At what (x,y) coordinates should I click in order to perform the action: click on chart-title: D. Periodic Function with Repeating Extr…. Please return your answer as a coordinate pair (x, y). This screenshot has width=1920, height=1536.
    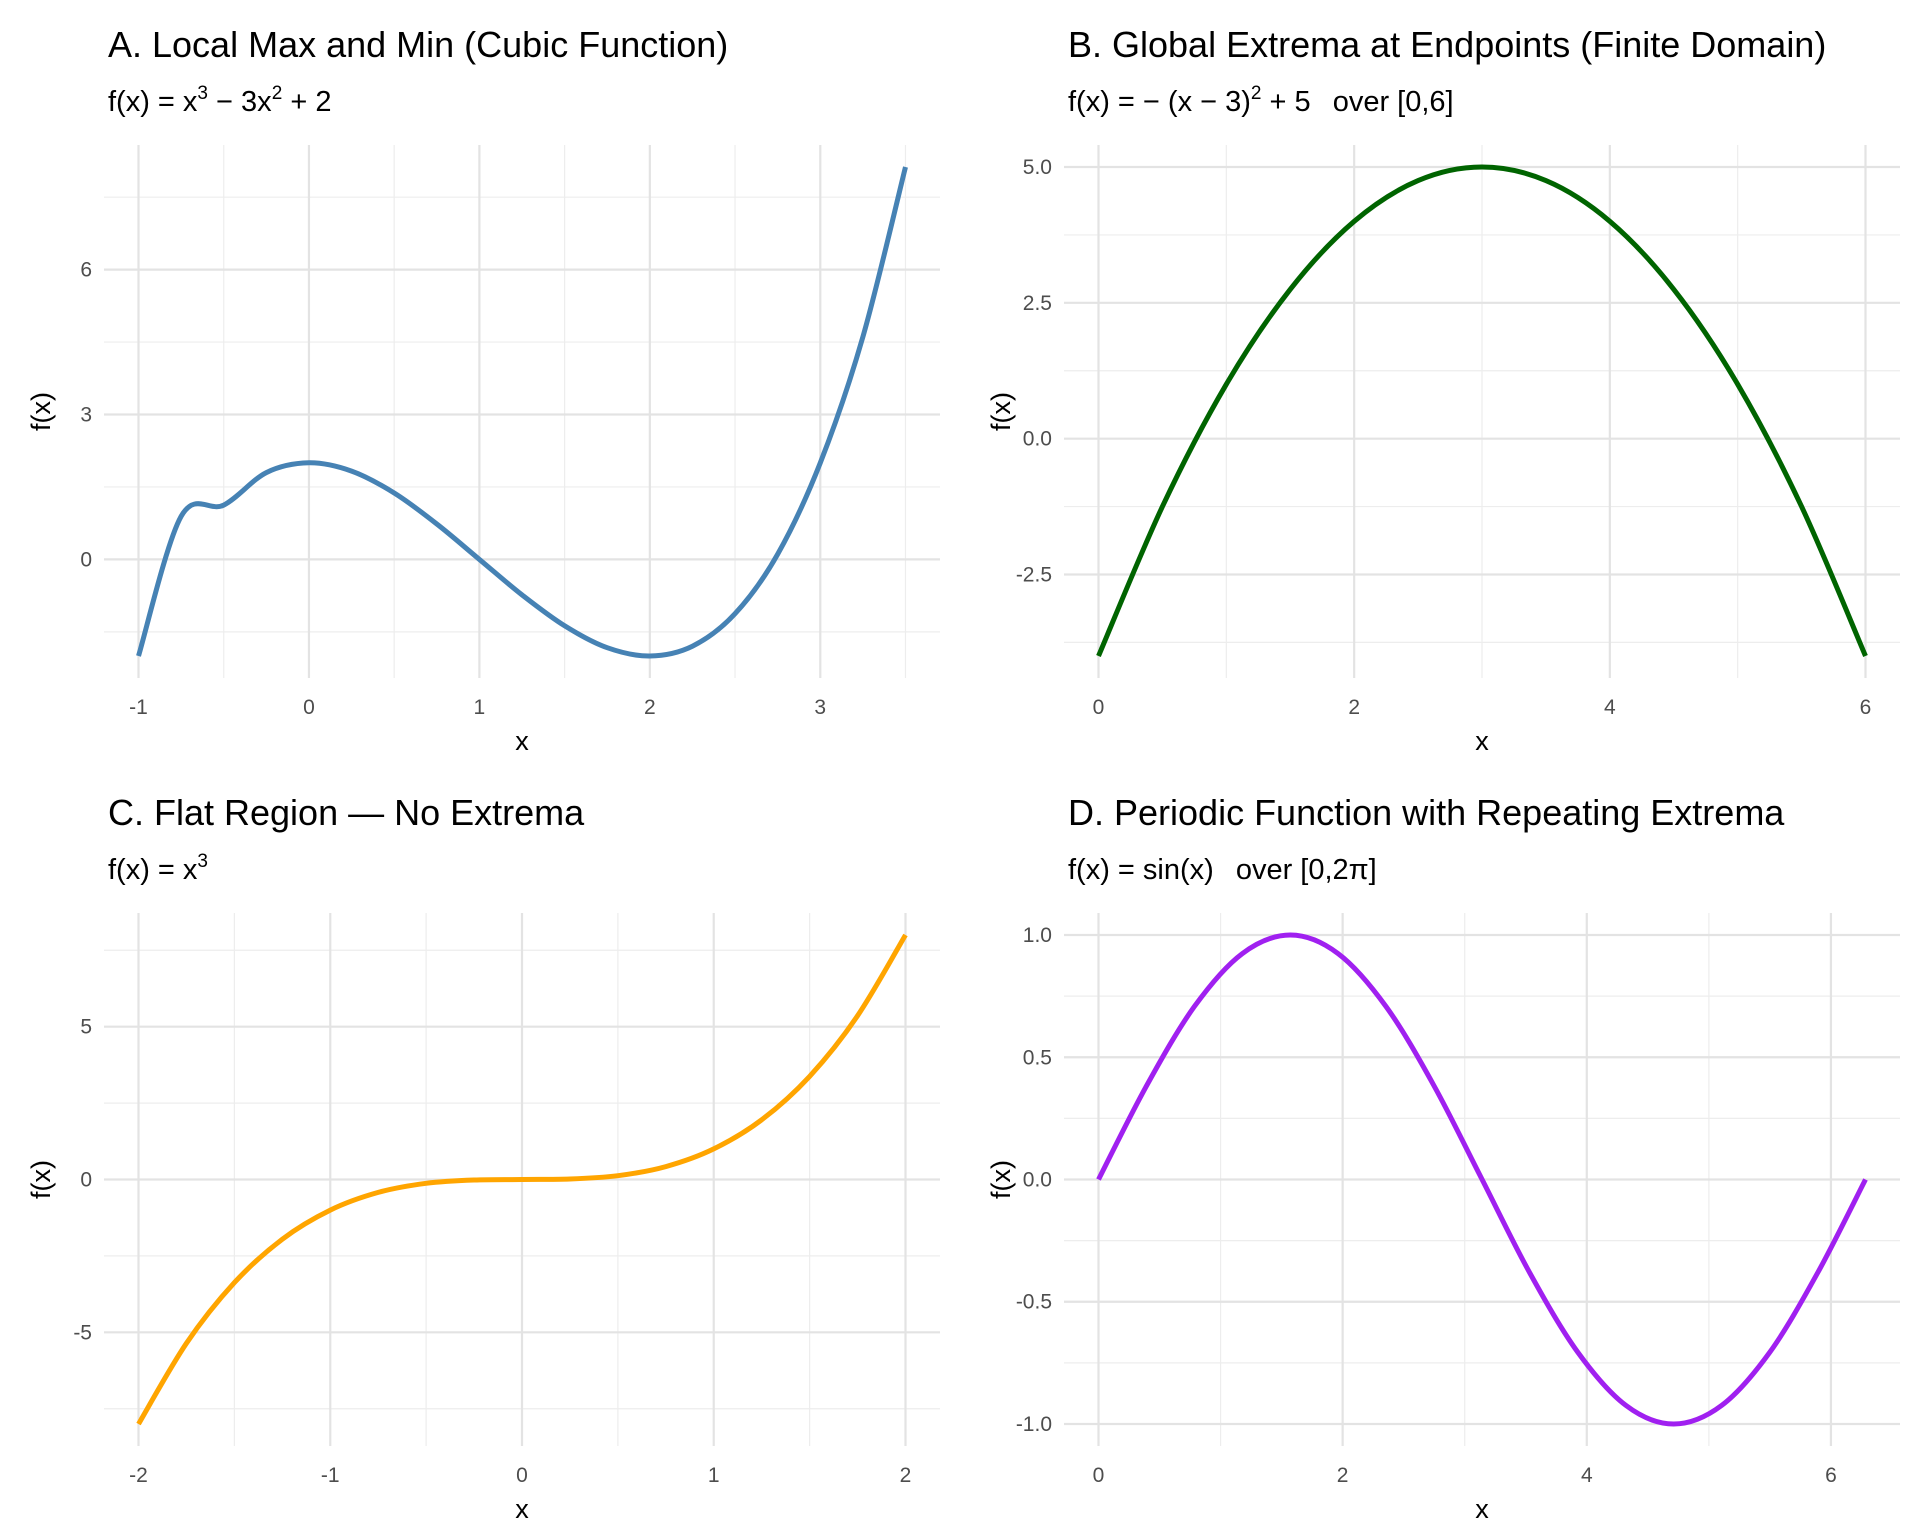
    Looking at the image, I should click on (1426, 812).